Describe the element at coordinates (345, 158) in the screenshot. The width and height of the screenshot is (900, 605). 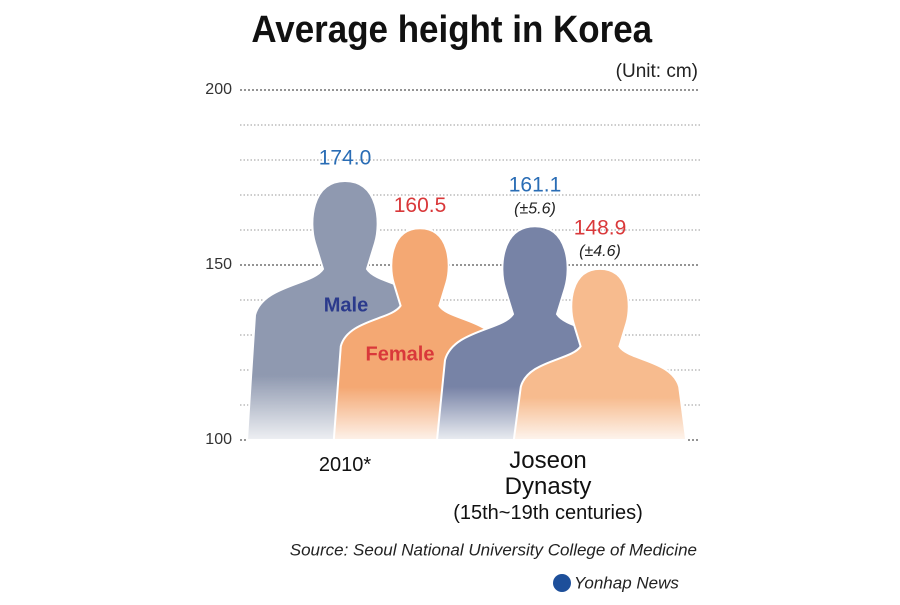
I see `value-label: 174.0` at that location.